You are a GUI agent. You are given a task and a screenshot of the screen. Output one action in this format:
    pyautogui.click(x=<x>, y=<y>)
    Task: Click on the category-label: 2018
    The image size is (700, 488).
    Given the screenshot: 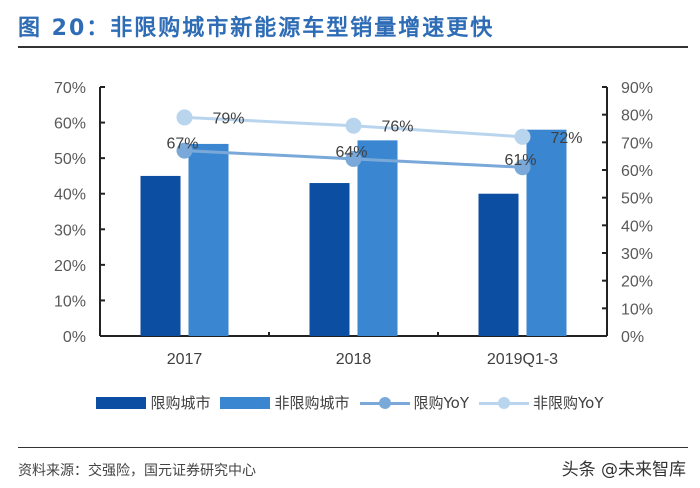 What is the action you would take?
    pyautogui.click(x=354, y=359)
    